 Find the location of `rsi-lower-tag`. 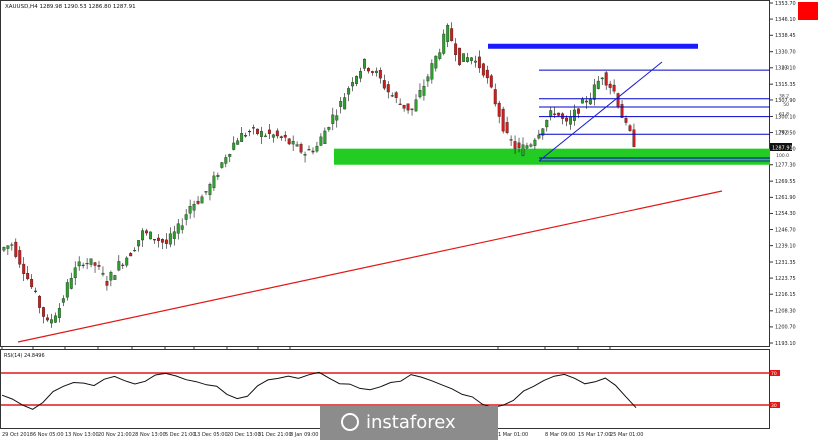

rsi-lower-tag is located at coordinates (775, 405).